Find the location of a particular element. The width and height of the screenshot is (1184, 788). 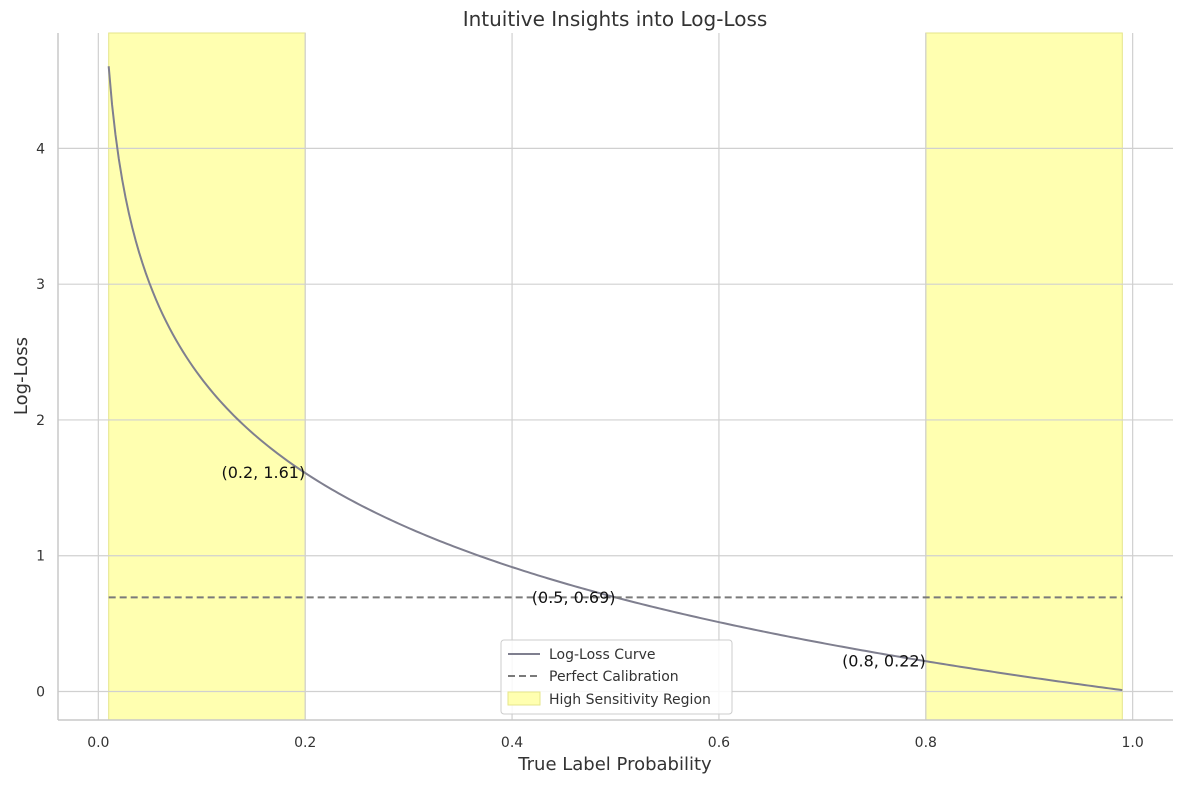

x-tick-label-5: 1.0 is located at coordinates (1133, 743).